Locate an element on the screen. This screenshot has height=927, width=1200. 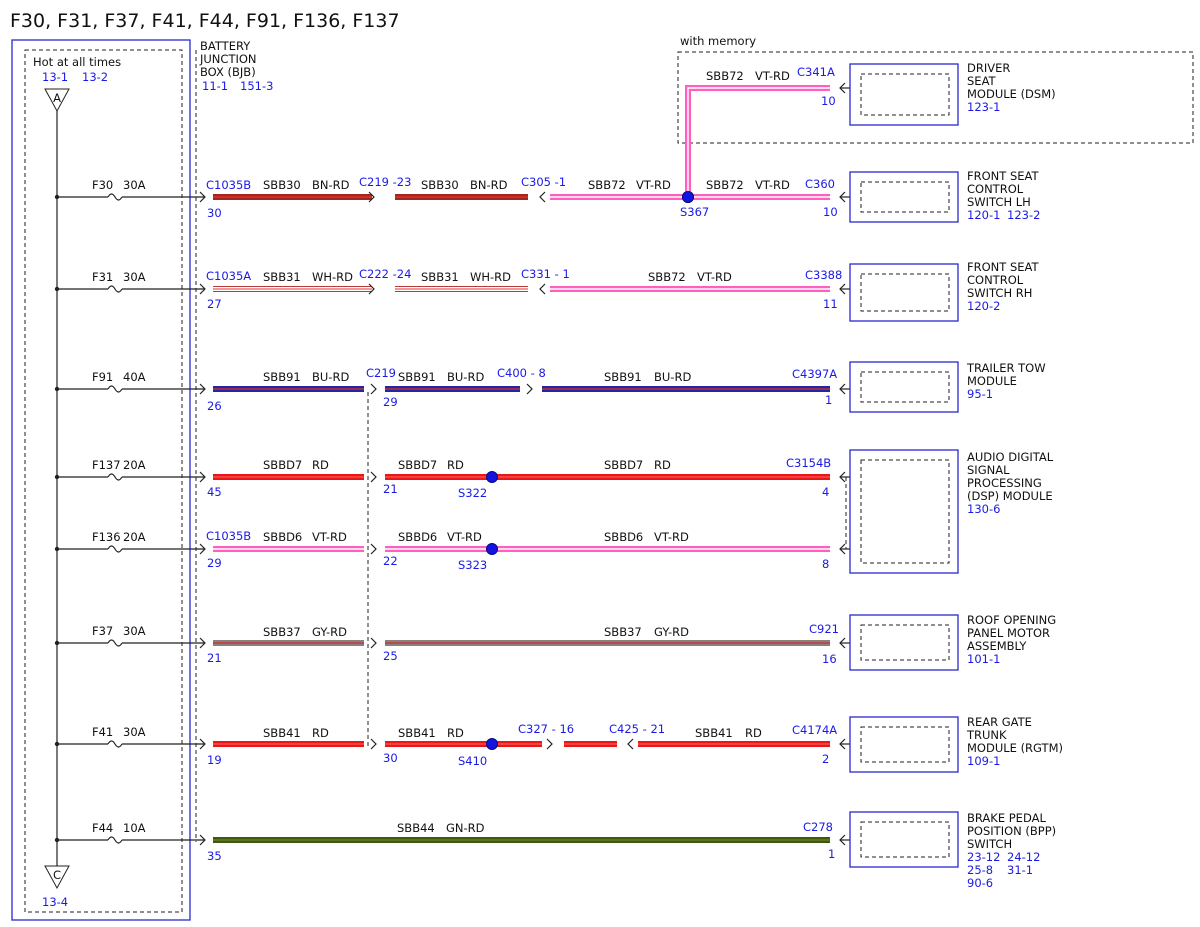
wire-label: 30 is located at coordinates (214, 213).